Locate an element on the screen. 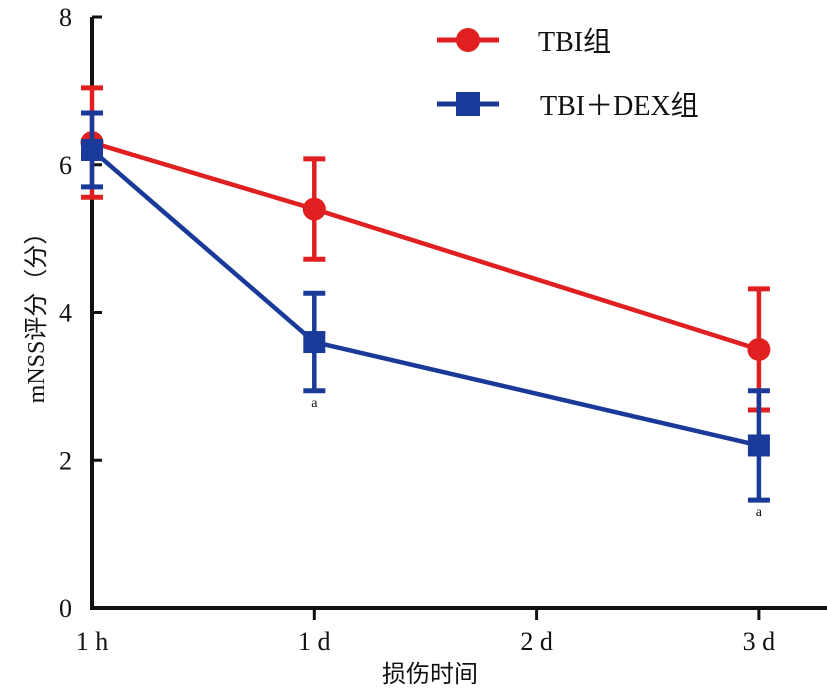 This screenshot has height=690, width=827. y-tick-label: 6 is located at coordinates (65, 165).